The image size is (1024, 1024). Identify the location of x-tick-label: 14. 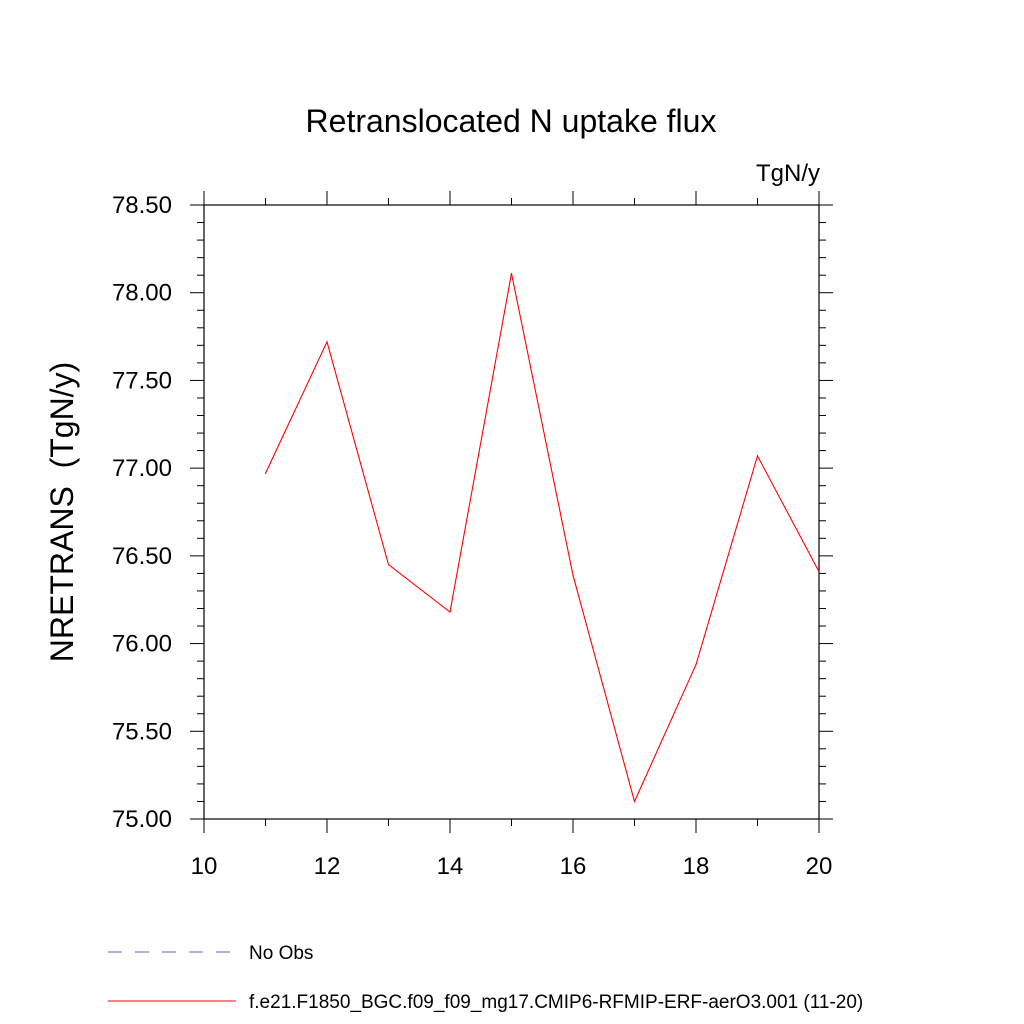
(450, 866).